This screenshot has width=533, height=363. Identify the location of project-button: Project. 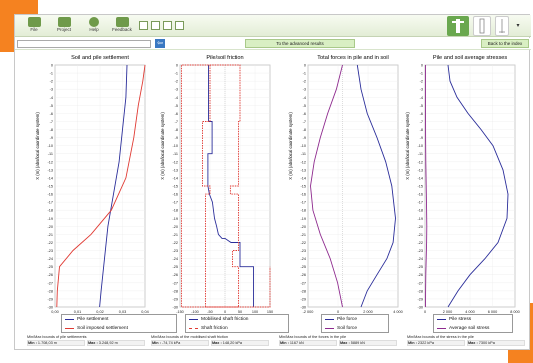
(64, 26).